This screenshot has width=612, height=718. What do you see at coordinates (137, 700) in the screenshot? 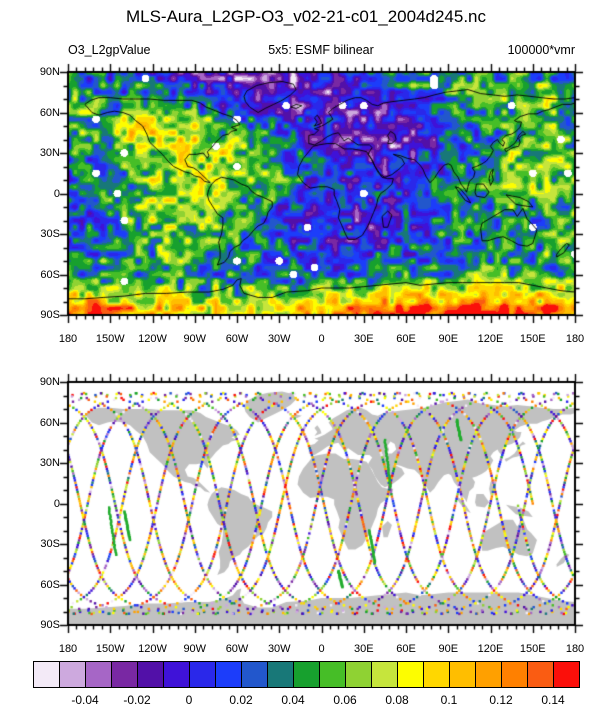
I see `colorbar-tick-label: -0.02` at bounding box center [137, 700].